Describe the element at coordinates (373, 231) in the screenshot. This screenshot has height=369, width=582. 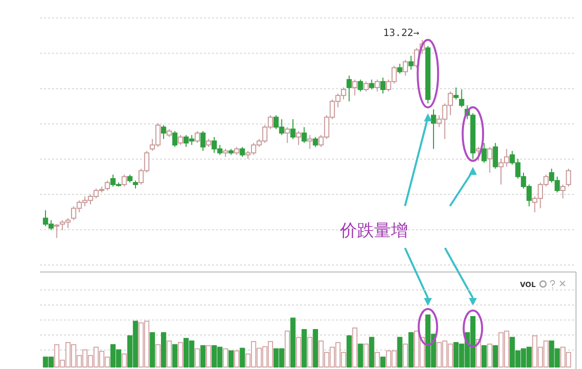
I see `annotation: 价跌量增` at that location.